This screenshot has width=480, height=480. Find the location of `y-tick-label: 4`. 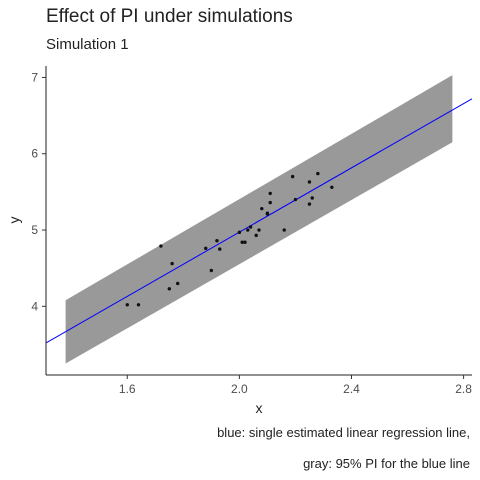

y-tick-label: 4 is located at coordinates (34, 306).